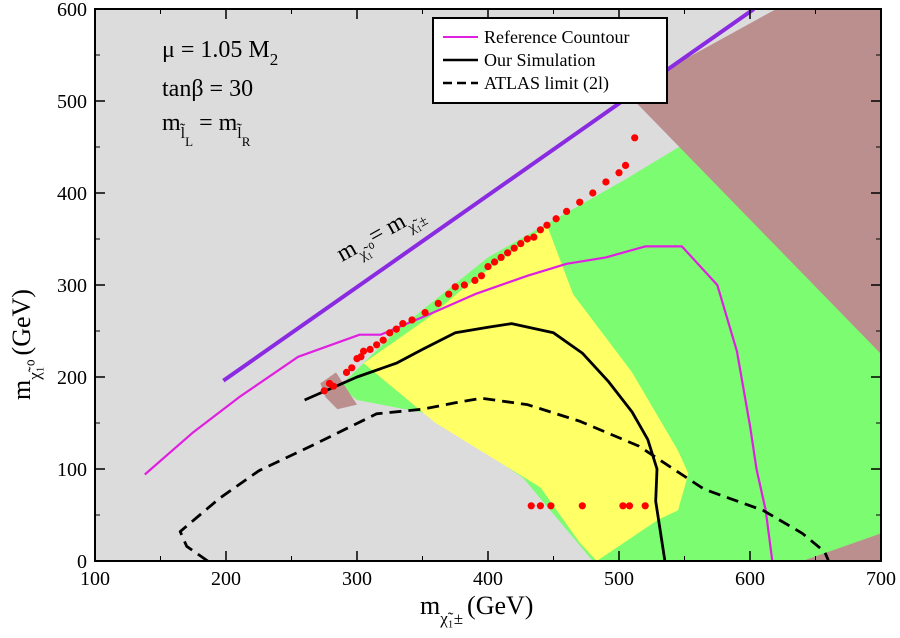  I want to click on brown-region-bottom, so click(841, 547).